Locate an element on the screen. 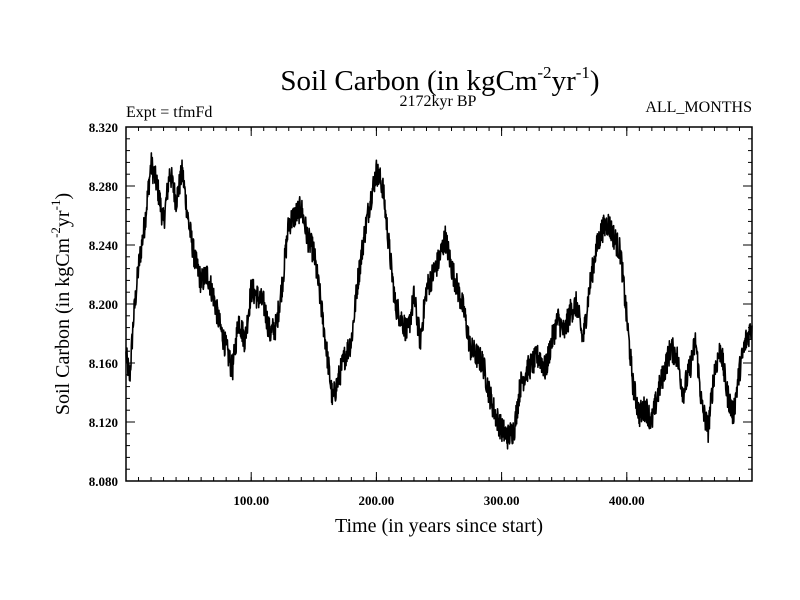 The height and width of the screenshot is (600, 800). x-axis-label: Time (in years since start) is located at coordinates (439, 526).